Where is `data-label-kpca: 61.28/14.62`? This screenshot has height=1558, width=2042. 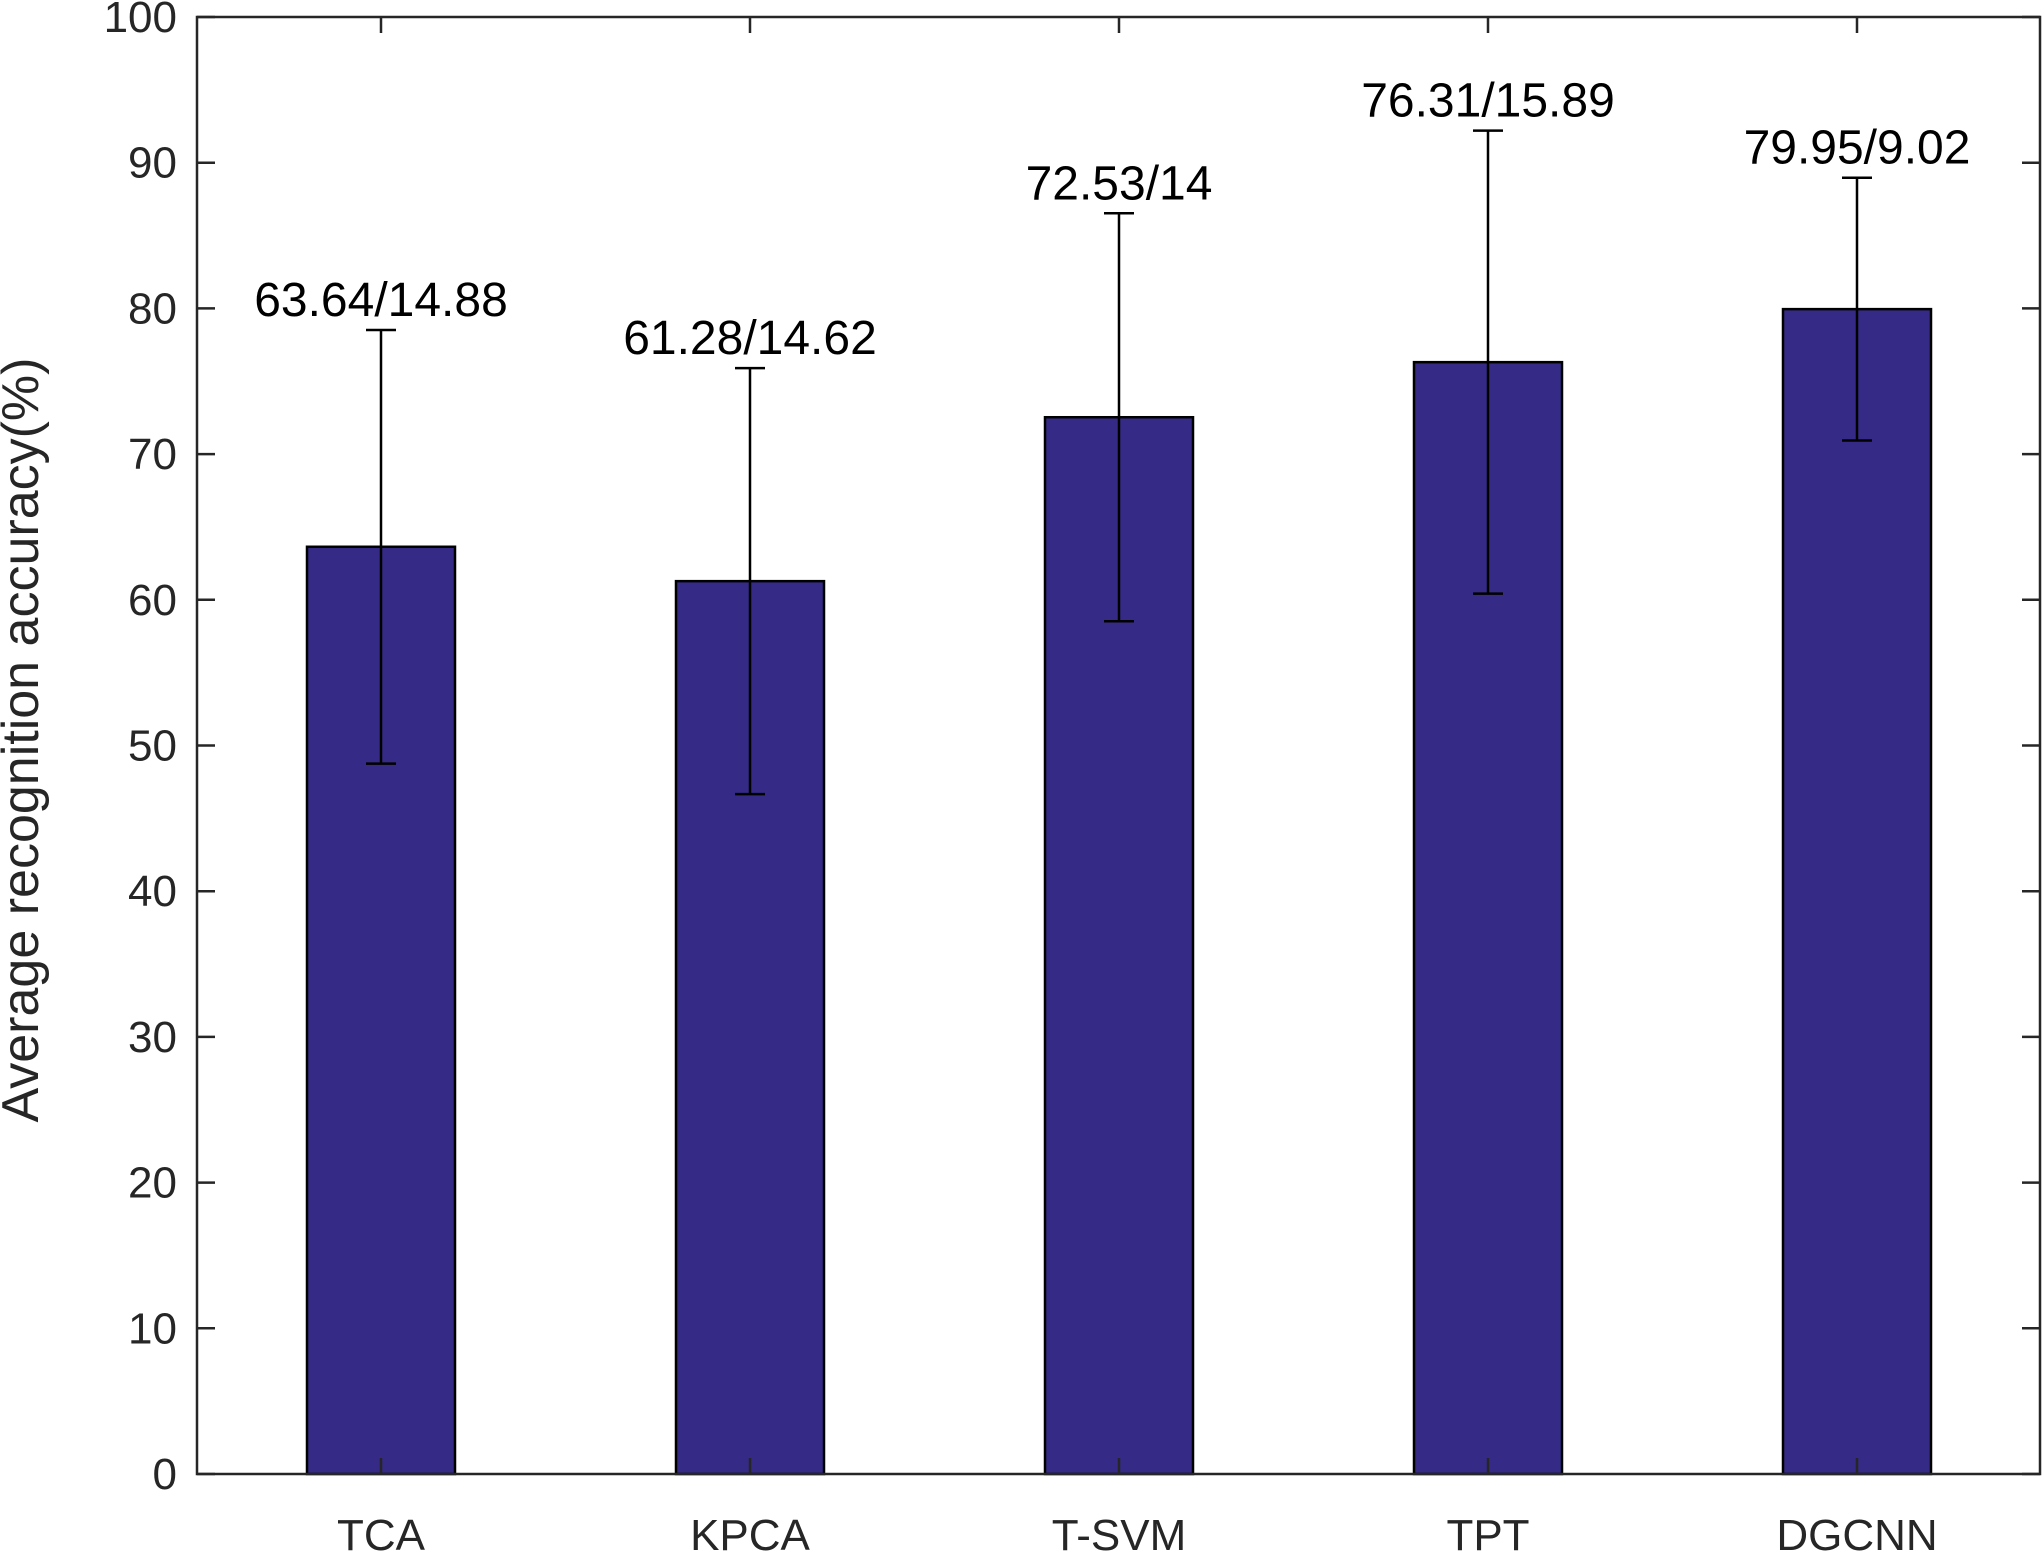
data-label-kpca: 61.28/14.62 is located at coordinates (750, 338).